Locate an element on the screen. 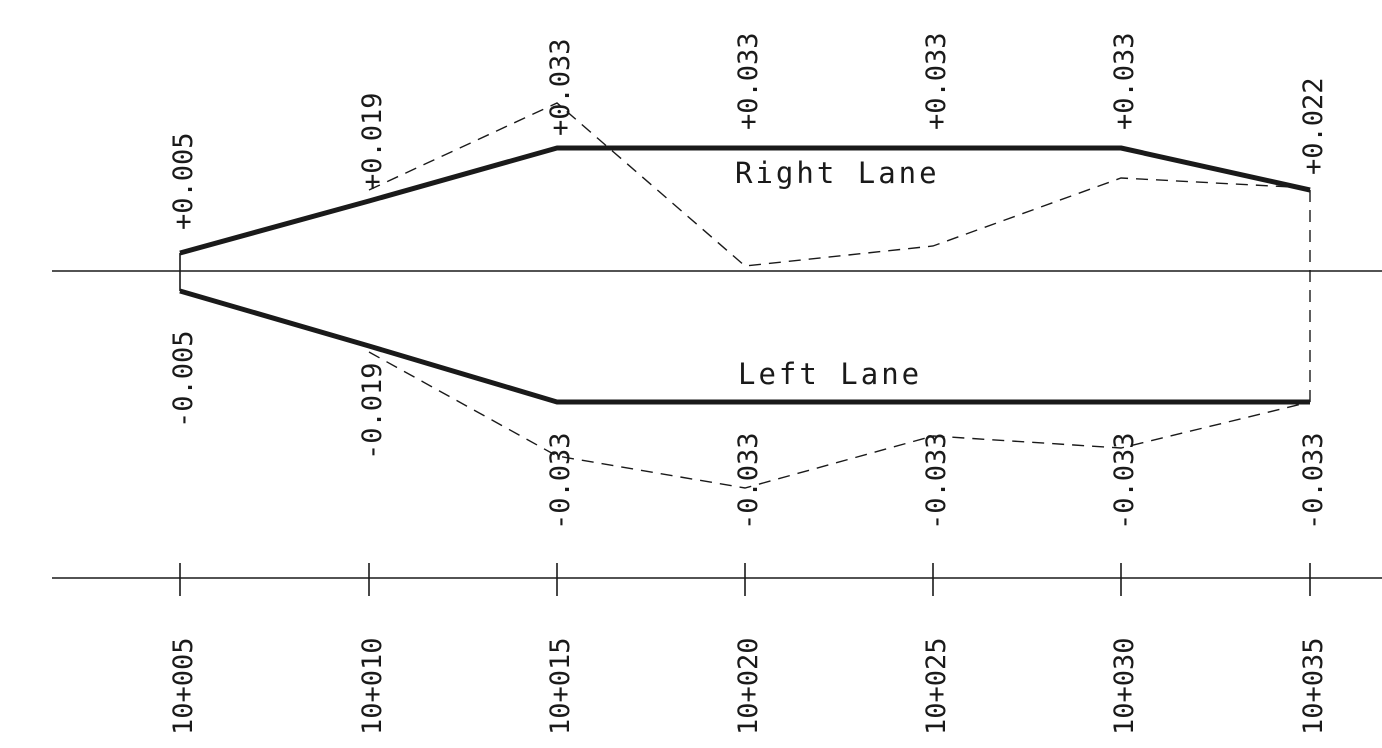 This screenshot has height=748, width=1382. left-lane-label: Left Lane is located at coordinates (830, 374).